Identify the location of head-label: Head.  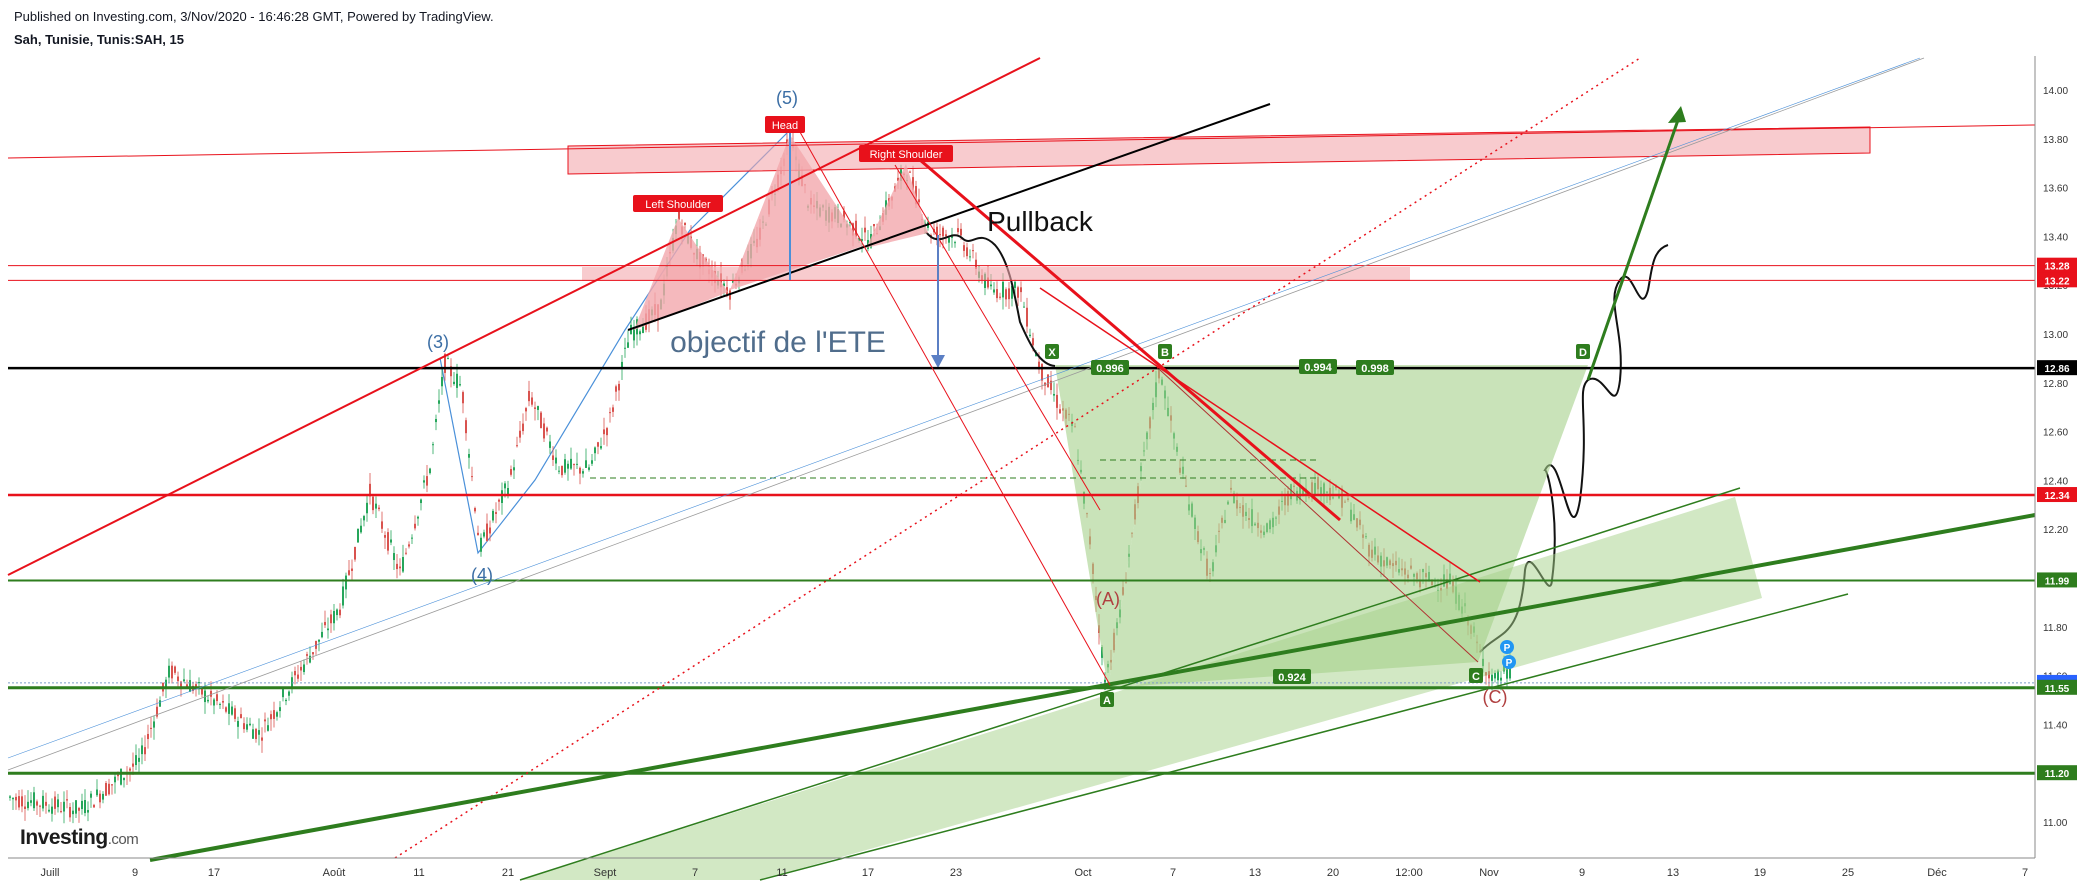
(785, 126).